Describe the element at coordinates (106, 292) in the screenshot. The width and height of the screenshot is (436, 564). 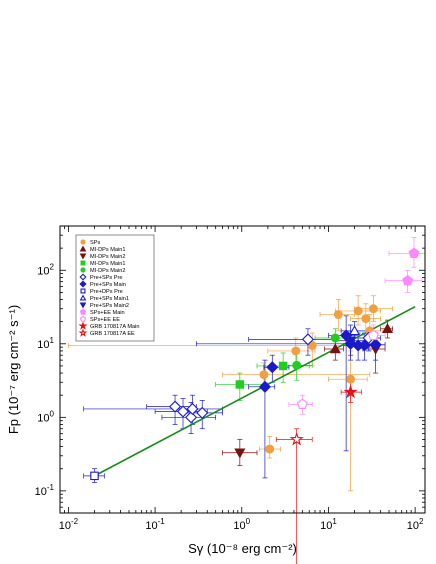
I see `legend-label: Pre+DPs Pre` at that location.